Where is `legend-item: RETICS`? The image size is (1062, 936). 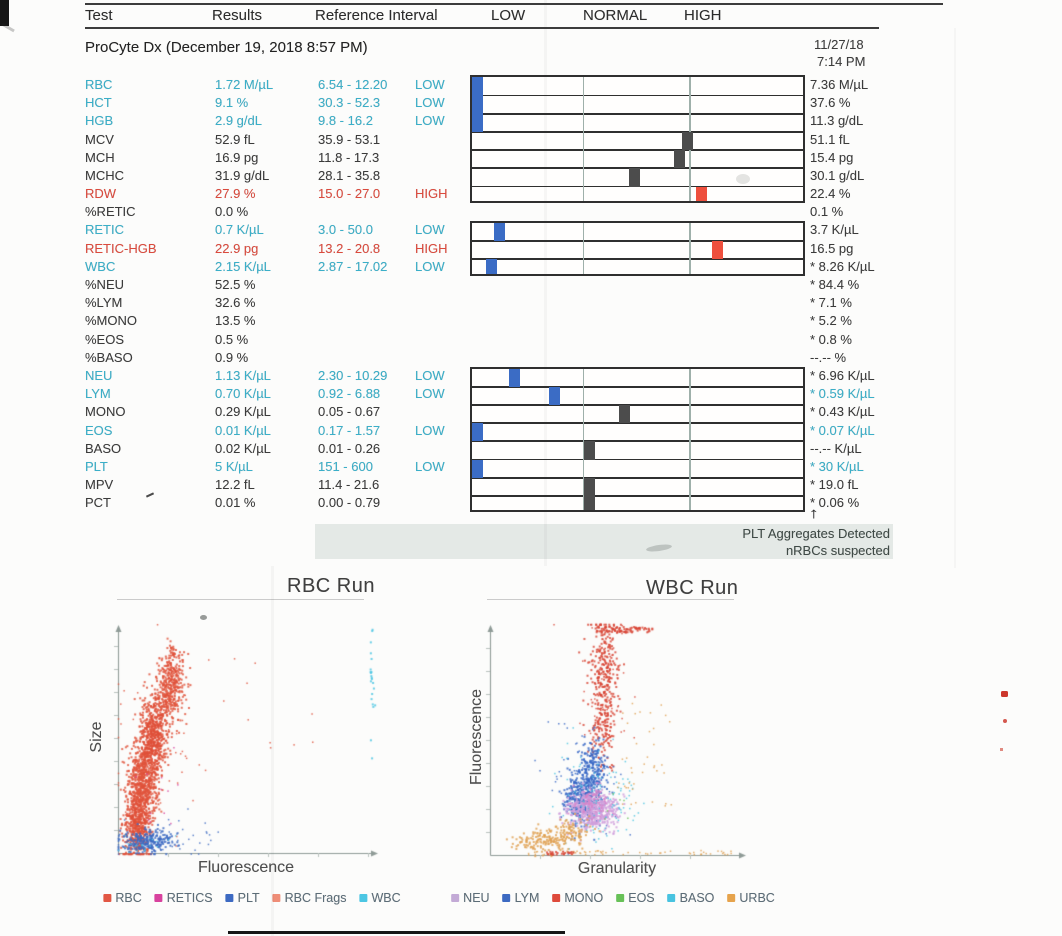 legend-item: RETICS is located at coordinates (183, 898).